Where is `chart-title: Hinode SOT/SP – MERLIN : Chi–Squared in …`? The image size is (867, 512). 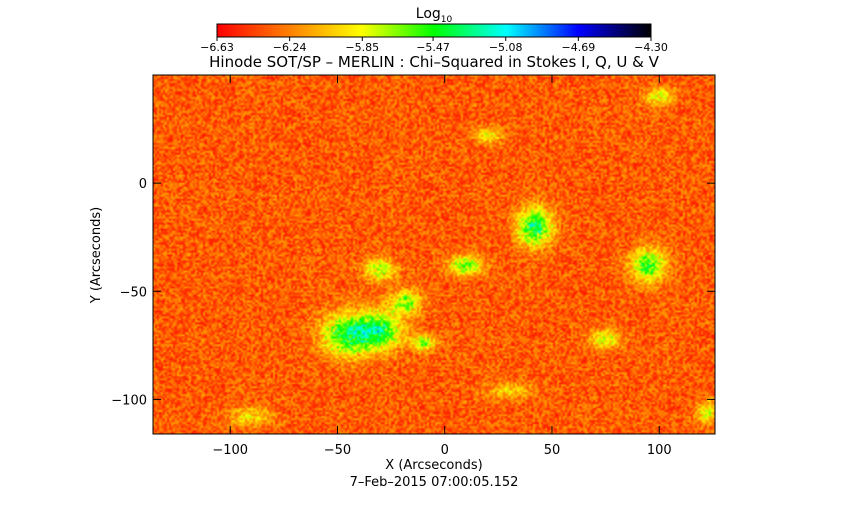 chart-title: Hinode SOT/SP – MERLIN : Chi–Squared in … is located at coordinates (434, 62).